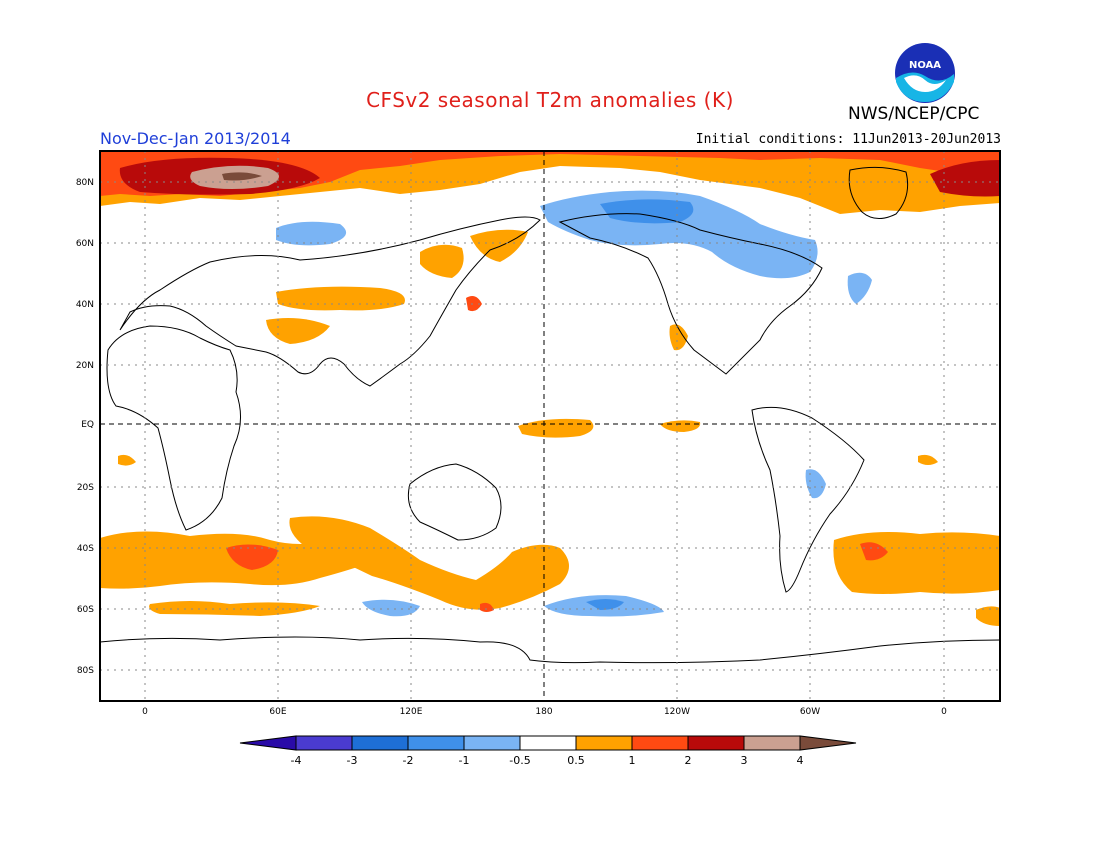 This screenshot has height=850, width=1100. I want to click on lon-label: 60W, so click(810, 712).